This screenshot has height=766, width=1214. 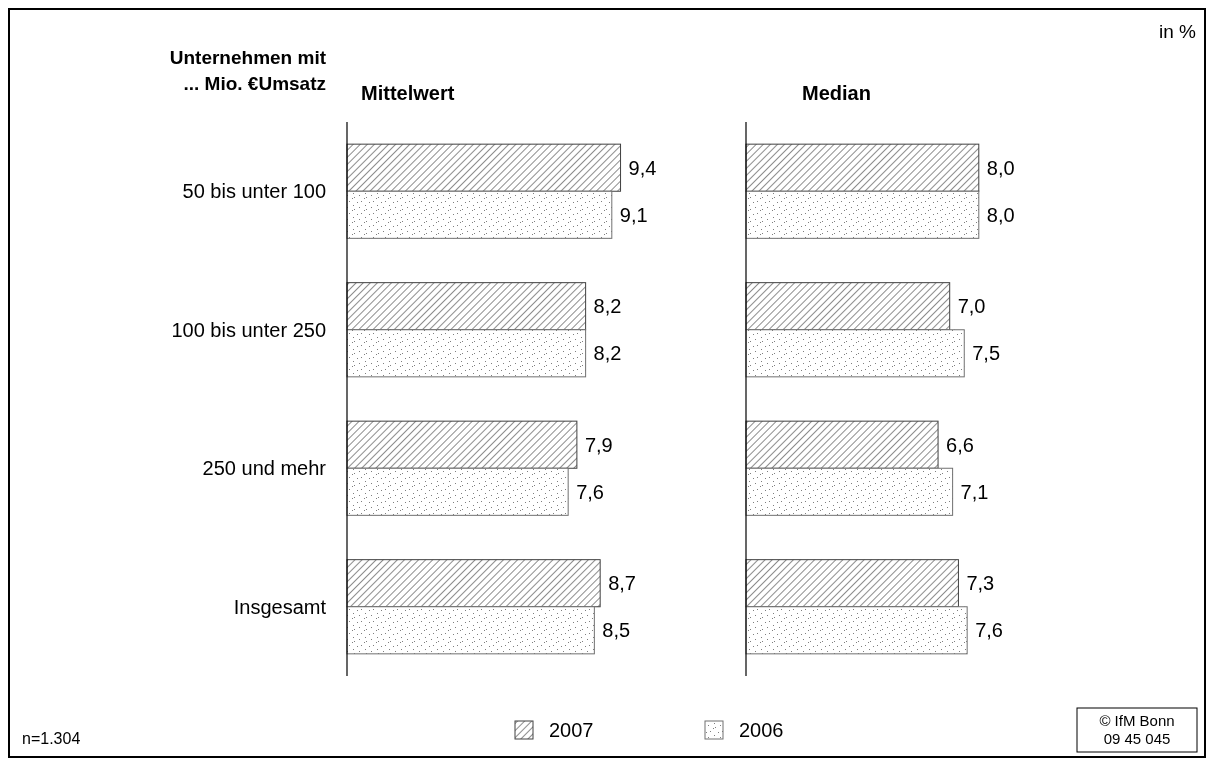 What do you see at coordinates (836, 93) in the screenshot?
I see `chart-title: Median` at bounding box center [836, 93].